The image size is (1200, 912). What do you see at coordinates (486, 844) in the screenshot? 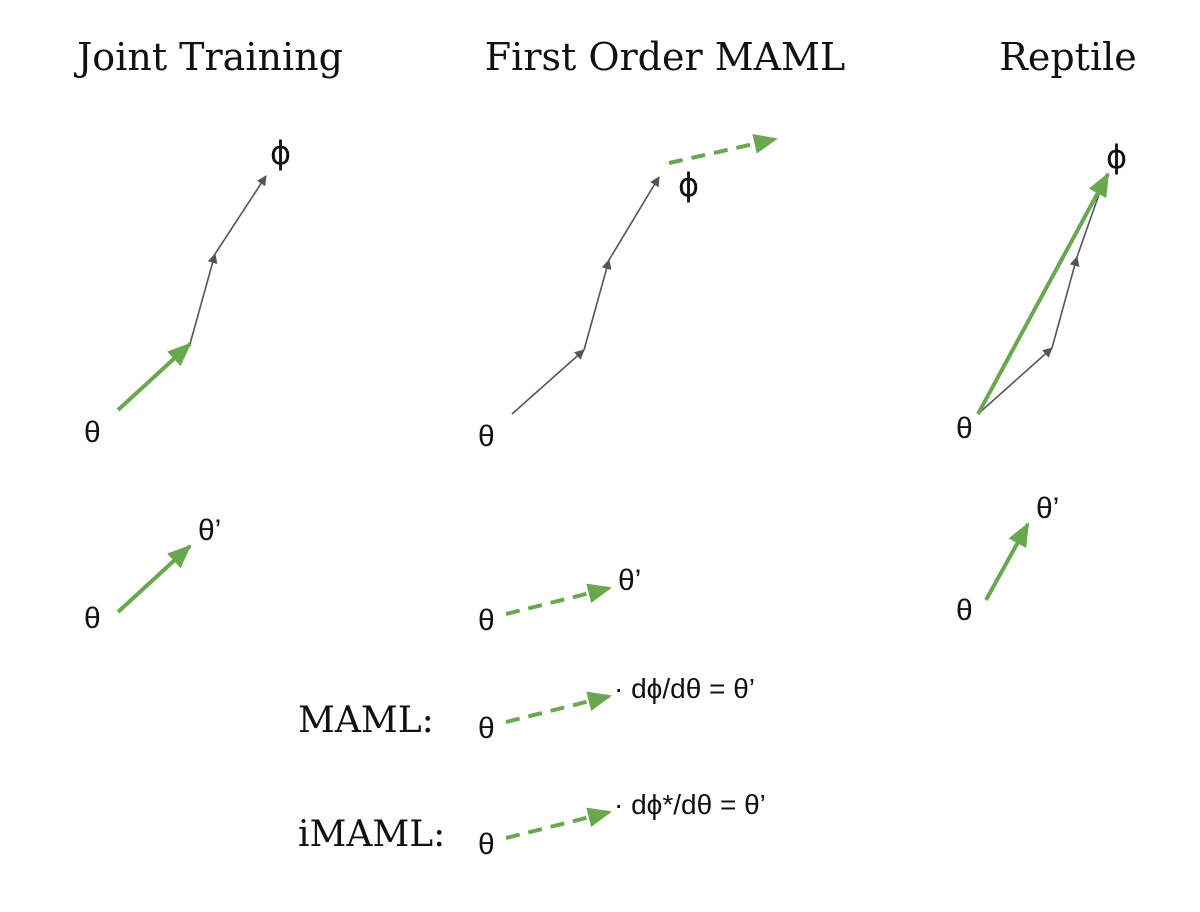
I see `imaml-theta-label: θ` at bounding box center [486, 844].